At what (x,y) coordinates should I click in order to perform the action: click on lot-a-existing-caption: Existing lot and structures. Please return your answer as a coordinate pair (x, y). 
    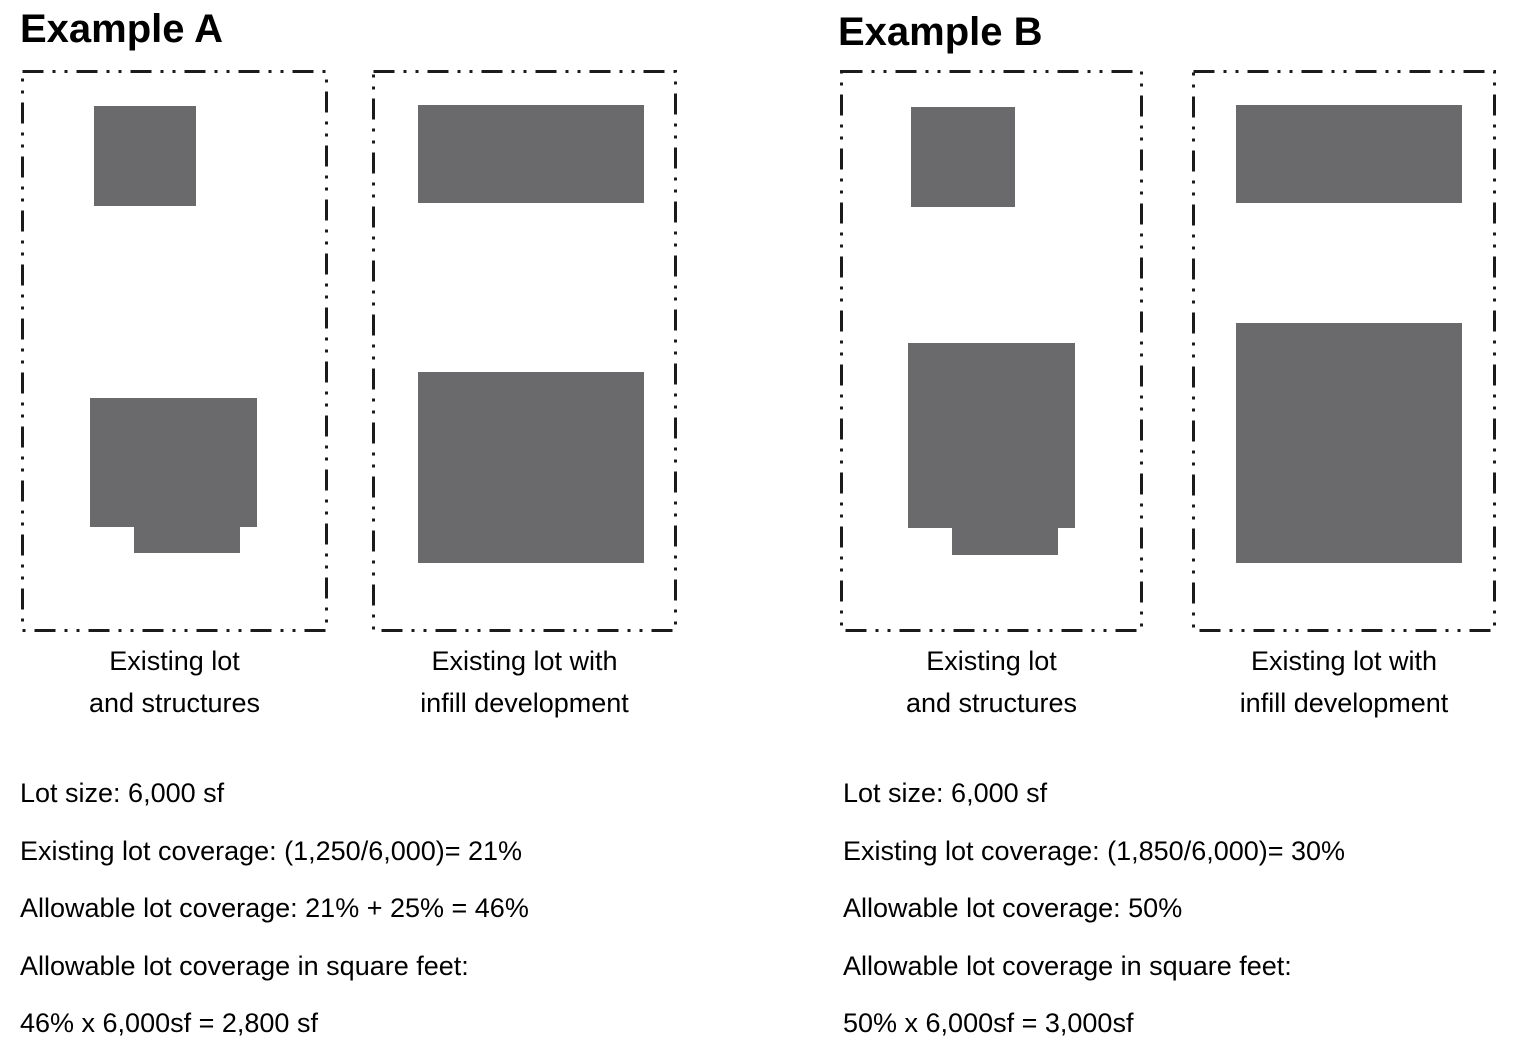
    Looking at the image, I should click on (174, 682).